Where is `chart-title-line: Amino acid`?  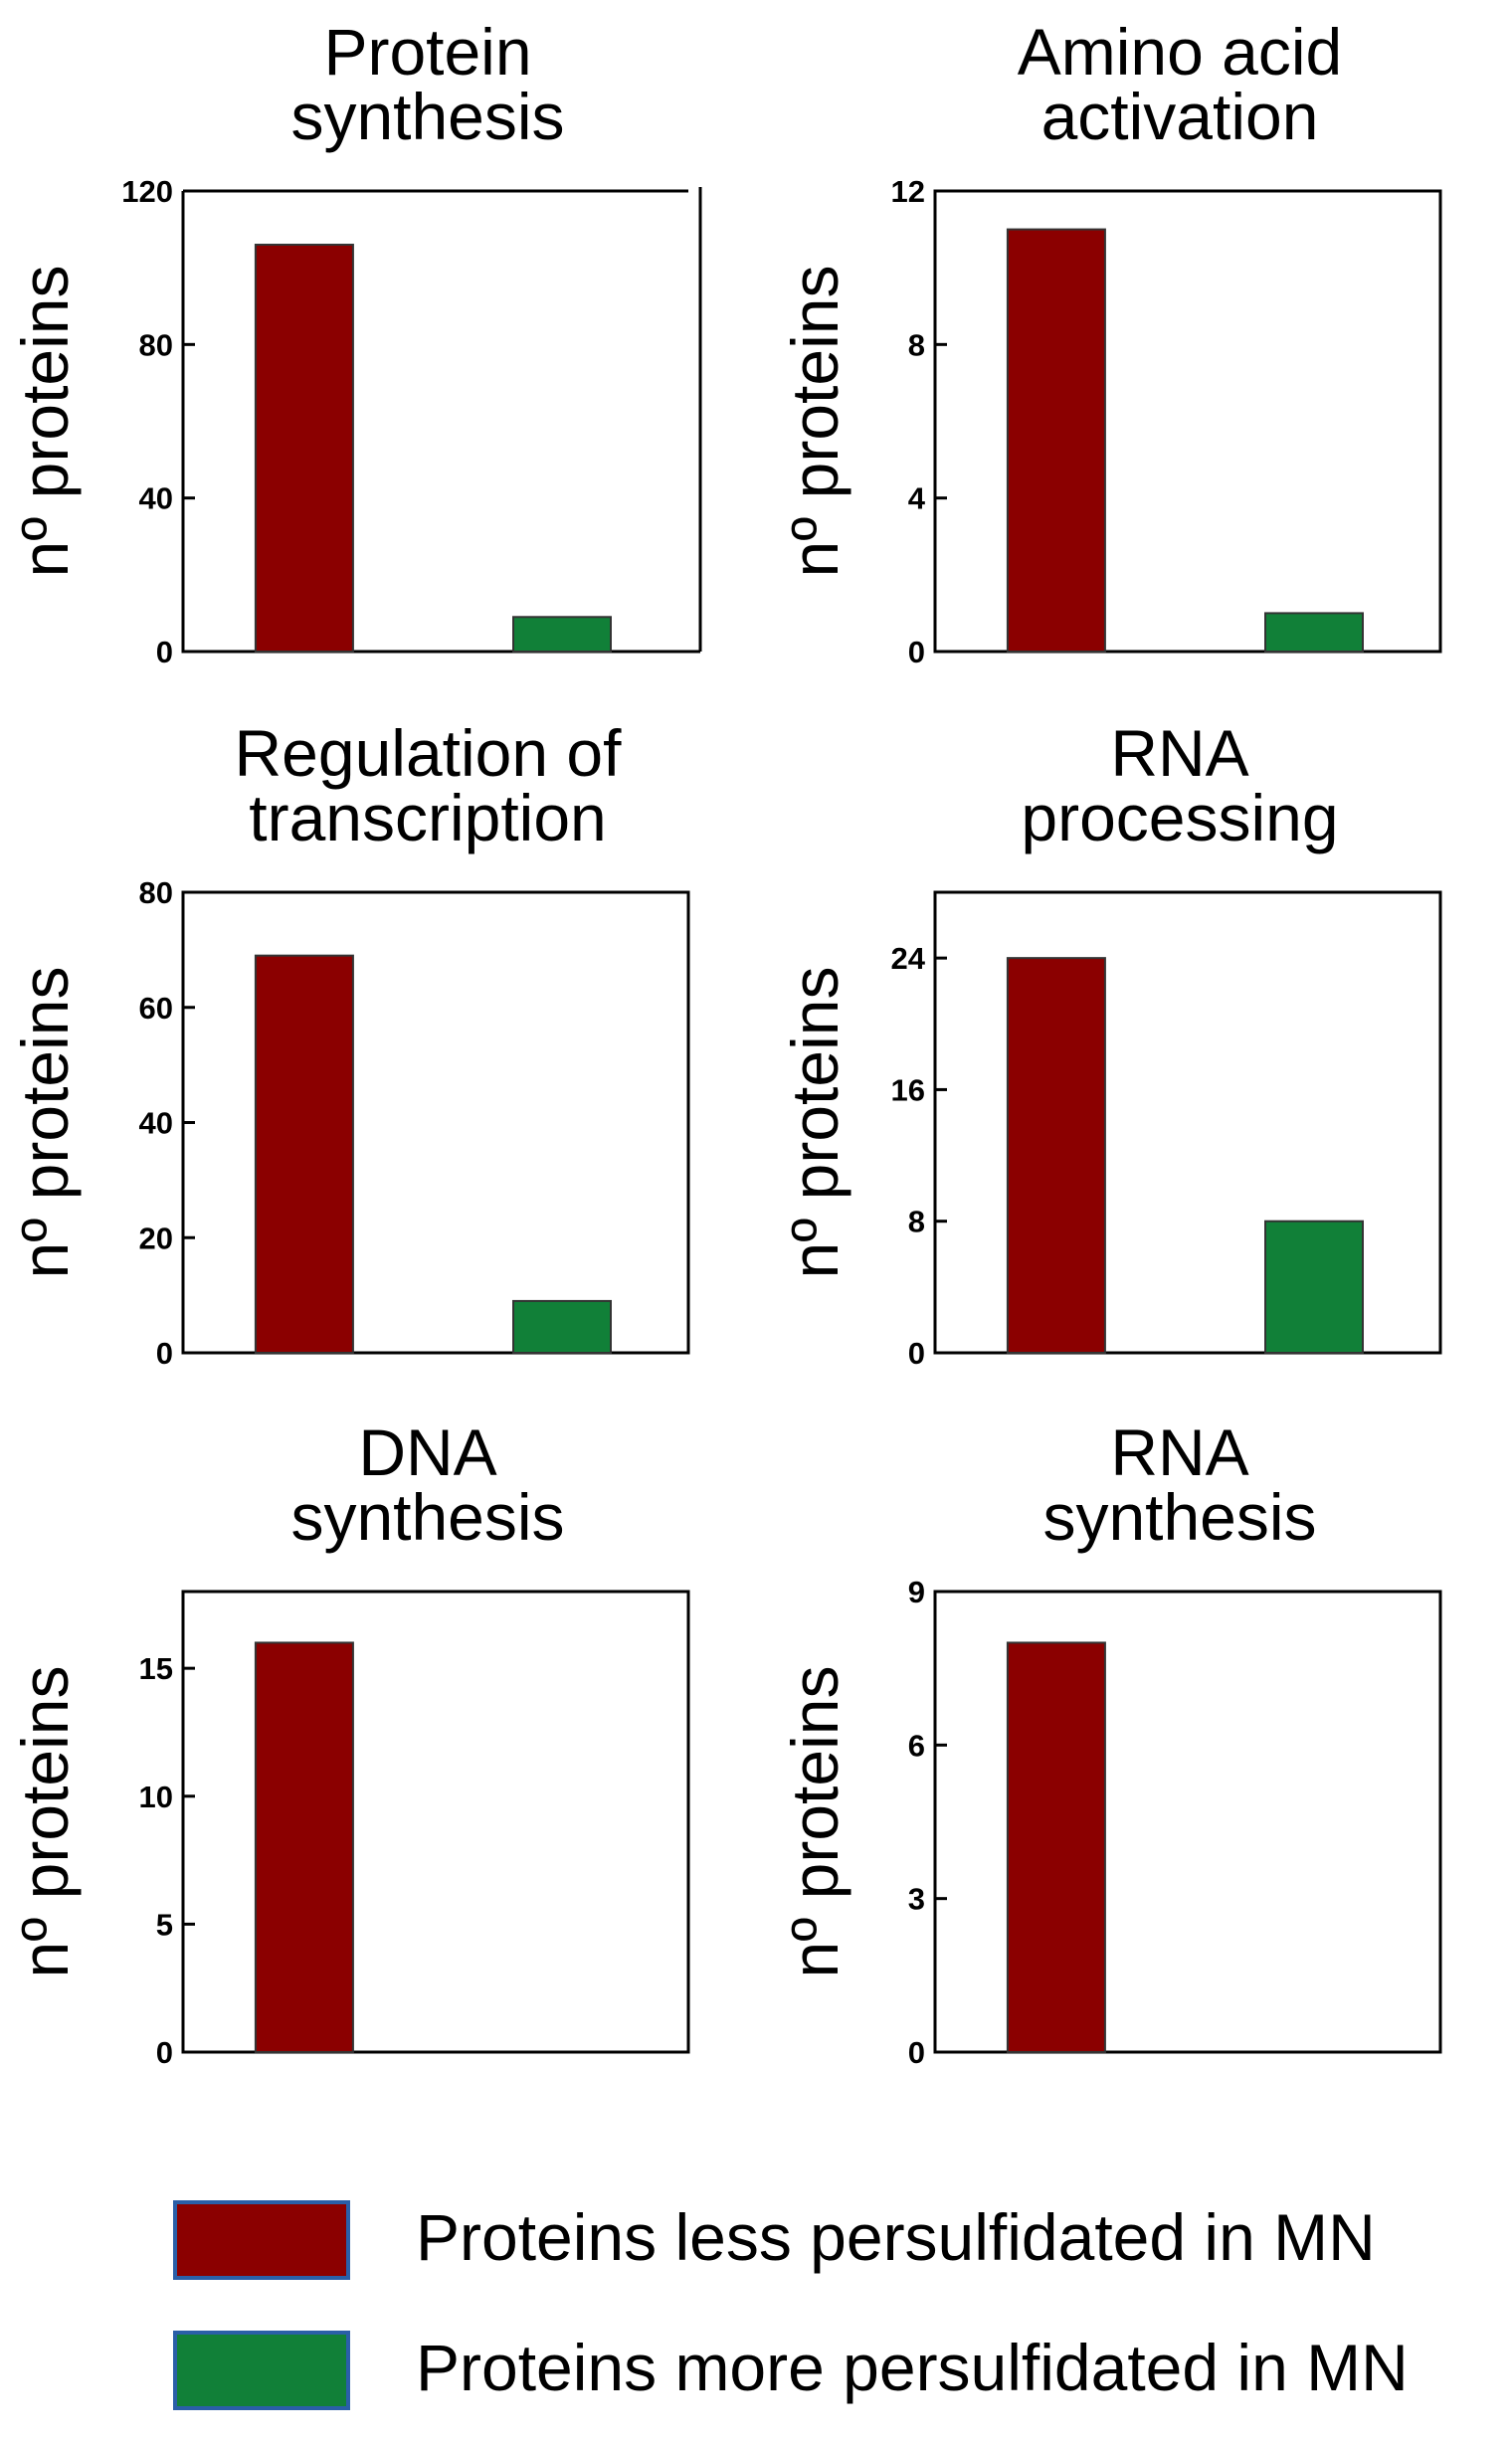 chart-title-line: Amino acid is located at coordinates (1180, 52).